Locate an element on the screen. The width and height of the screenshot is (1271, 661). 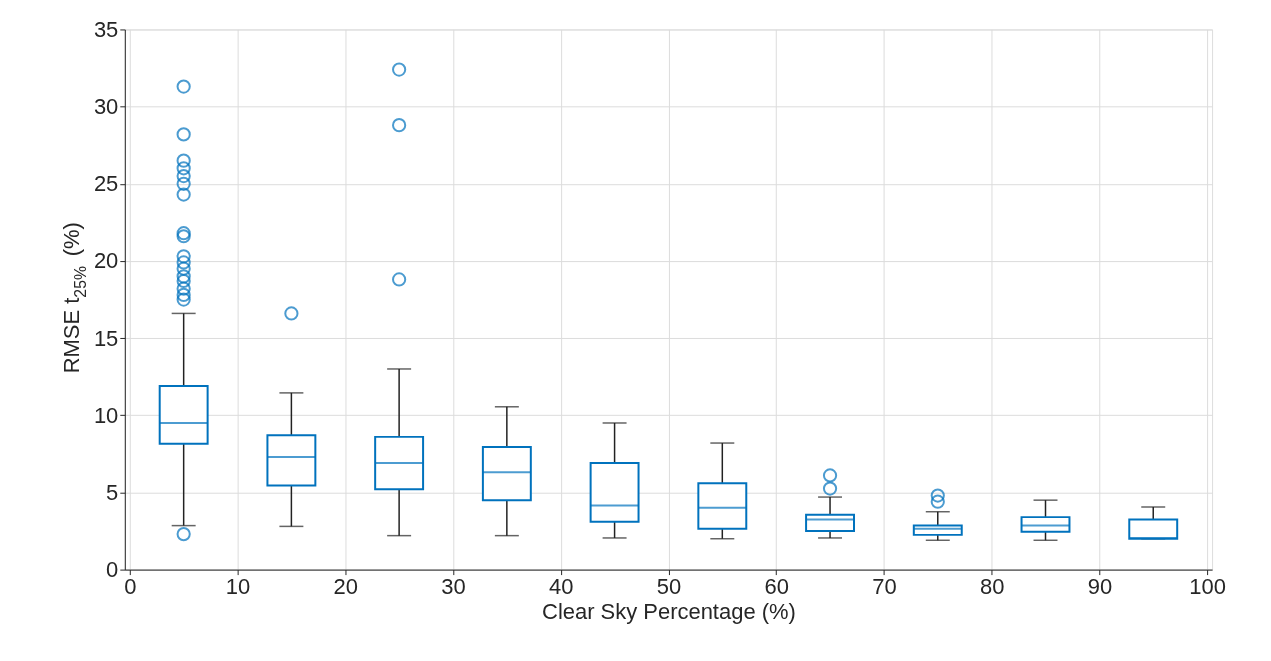
y-axis-title: RMSE t25% (%) is located at coordinates (73, 298).